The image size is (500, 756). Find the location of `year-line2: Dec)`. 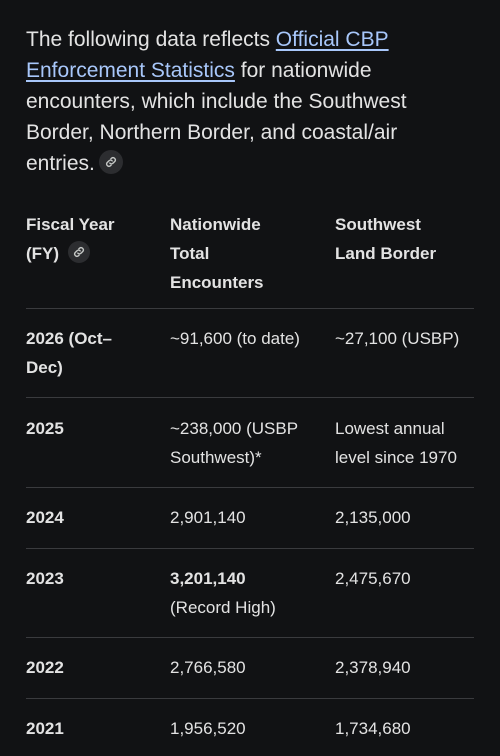

year-line2: Dec) is located at coordinates (44, 367).